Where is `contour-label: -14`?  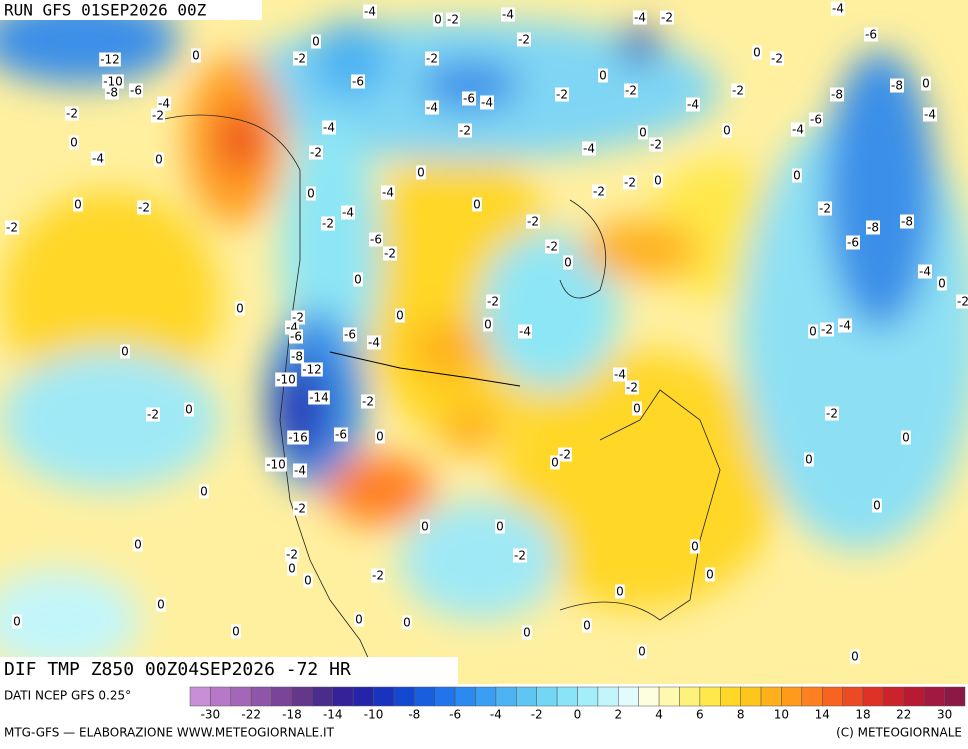 contour-label: -14 is located at coordinates (319, 398).